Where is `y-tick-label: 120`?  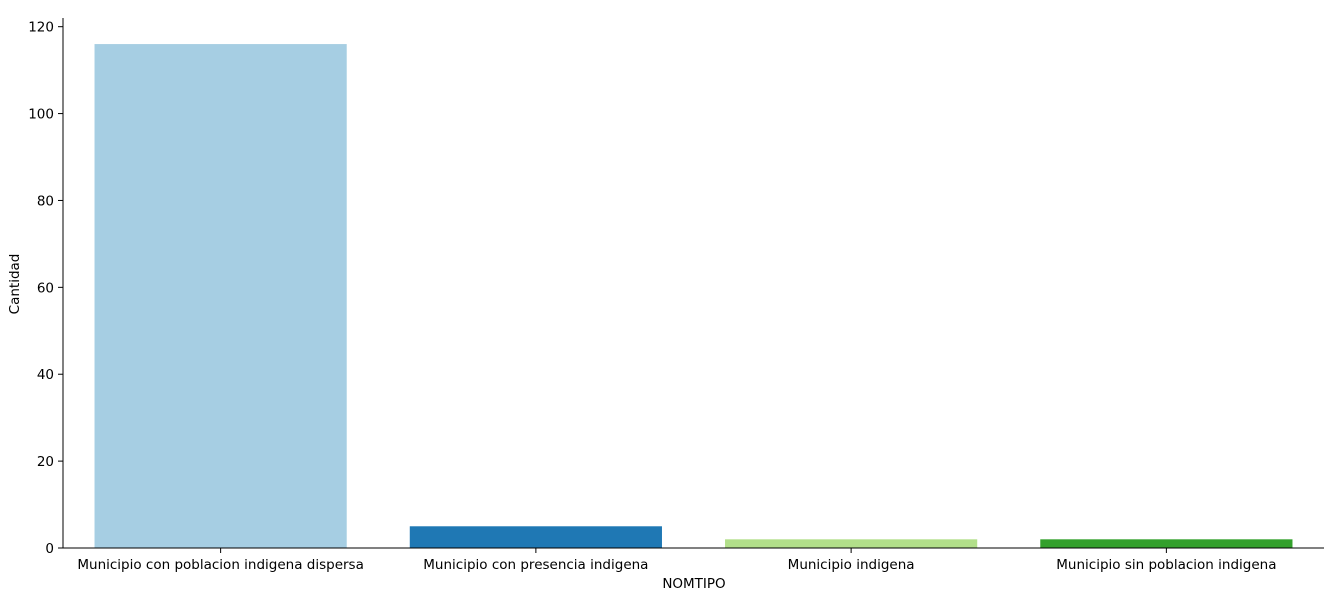 y-tick-label: 120 is located at coordinates (41, 28).